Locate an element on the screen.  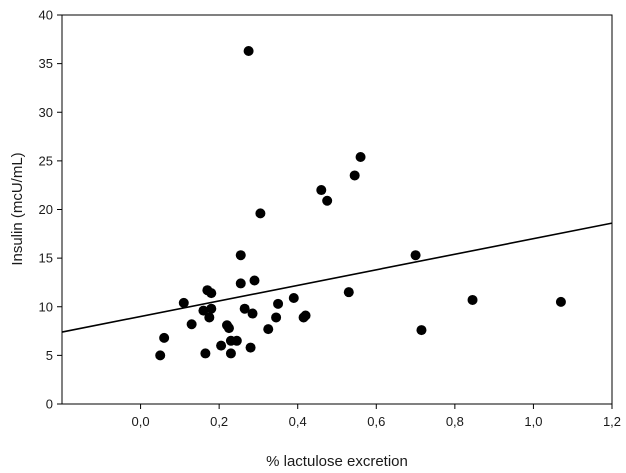
x-tick-label: 0,8 is located at coordinates (455, 421).